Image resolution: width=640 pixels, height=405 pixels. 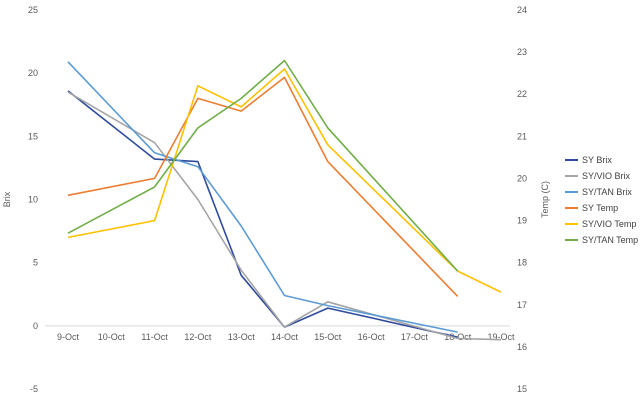 I want to click on x-tick-label: 9-Oct, so click(x=68, y=337).